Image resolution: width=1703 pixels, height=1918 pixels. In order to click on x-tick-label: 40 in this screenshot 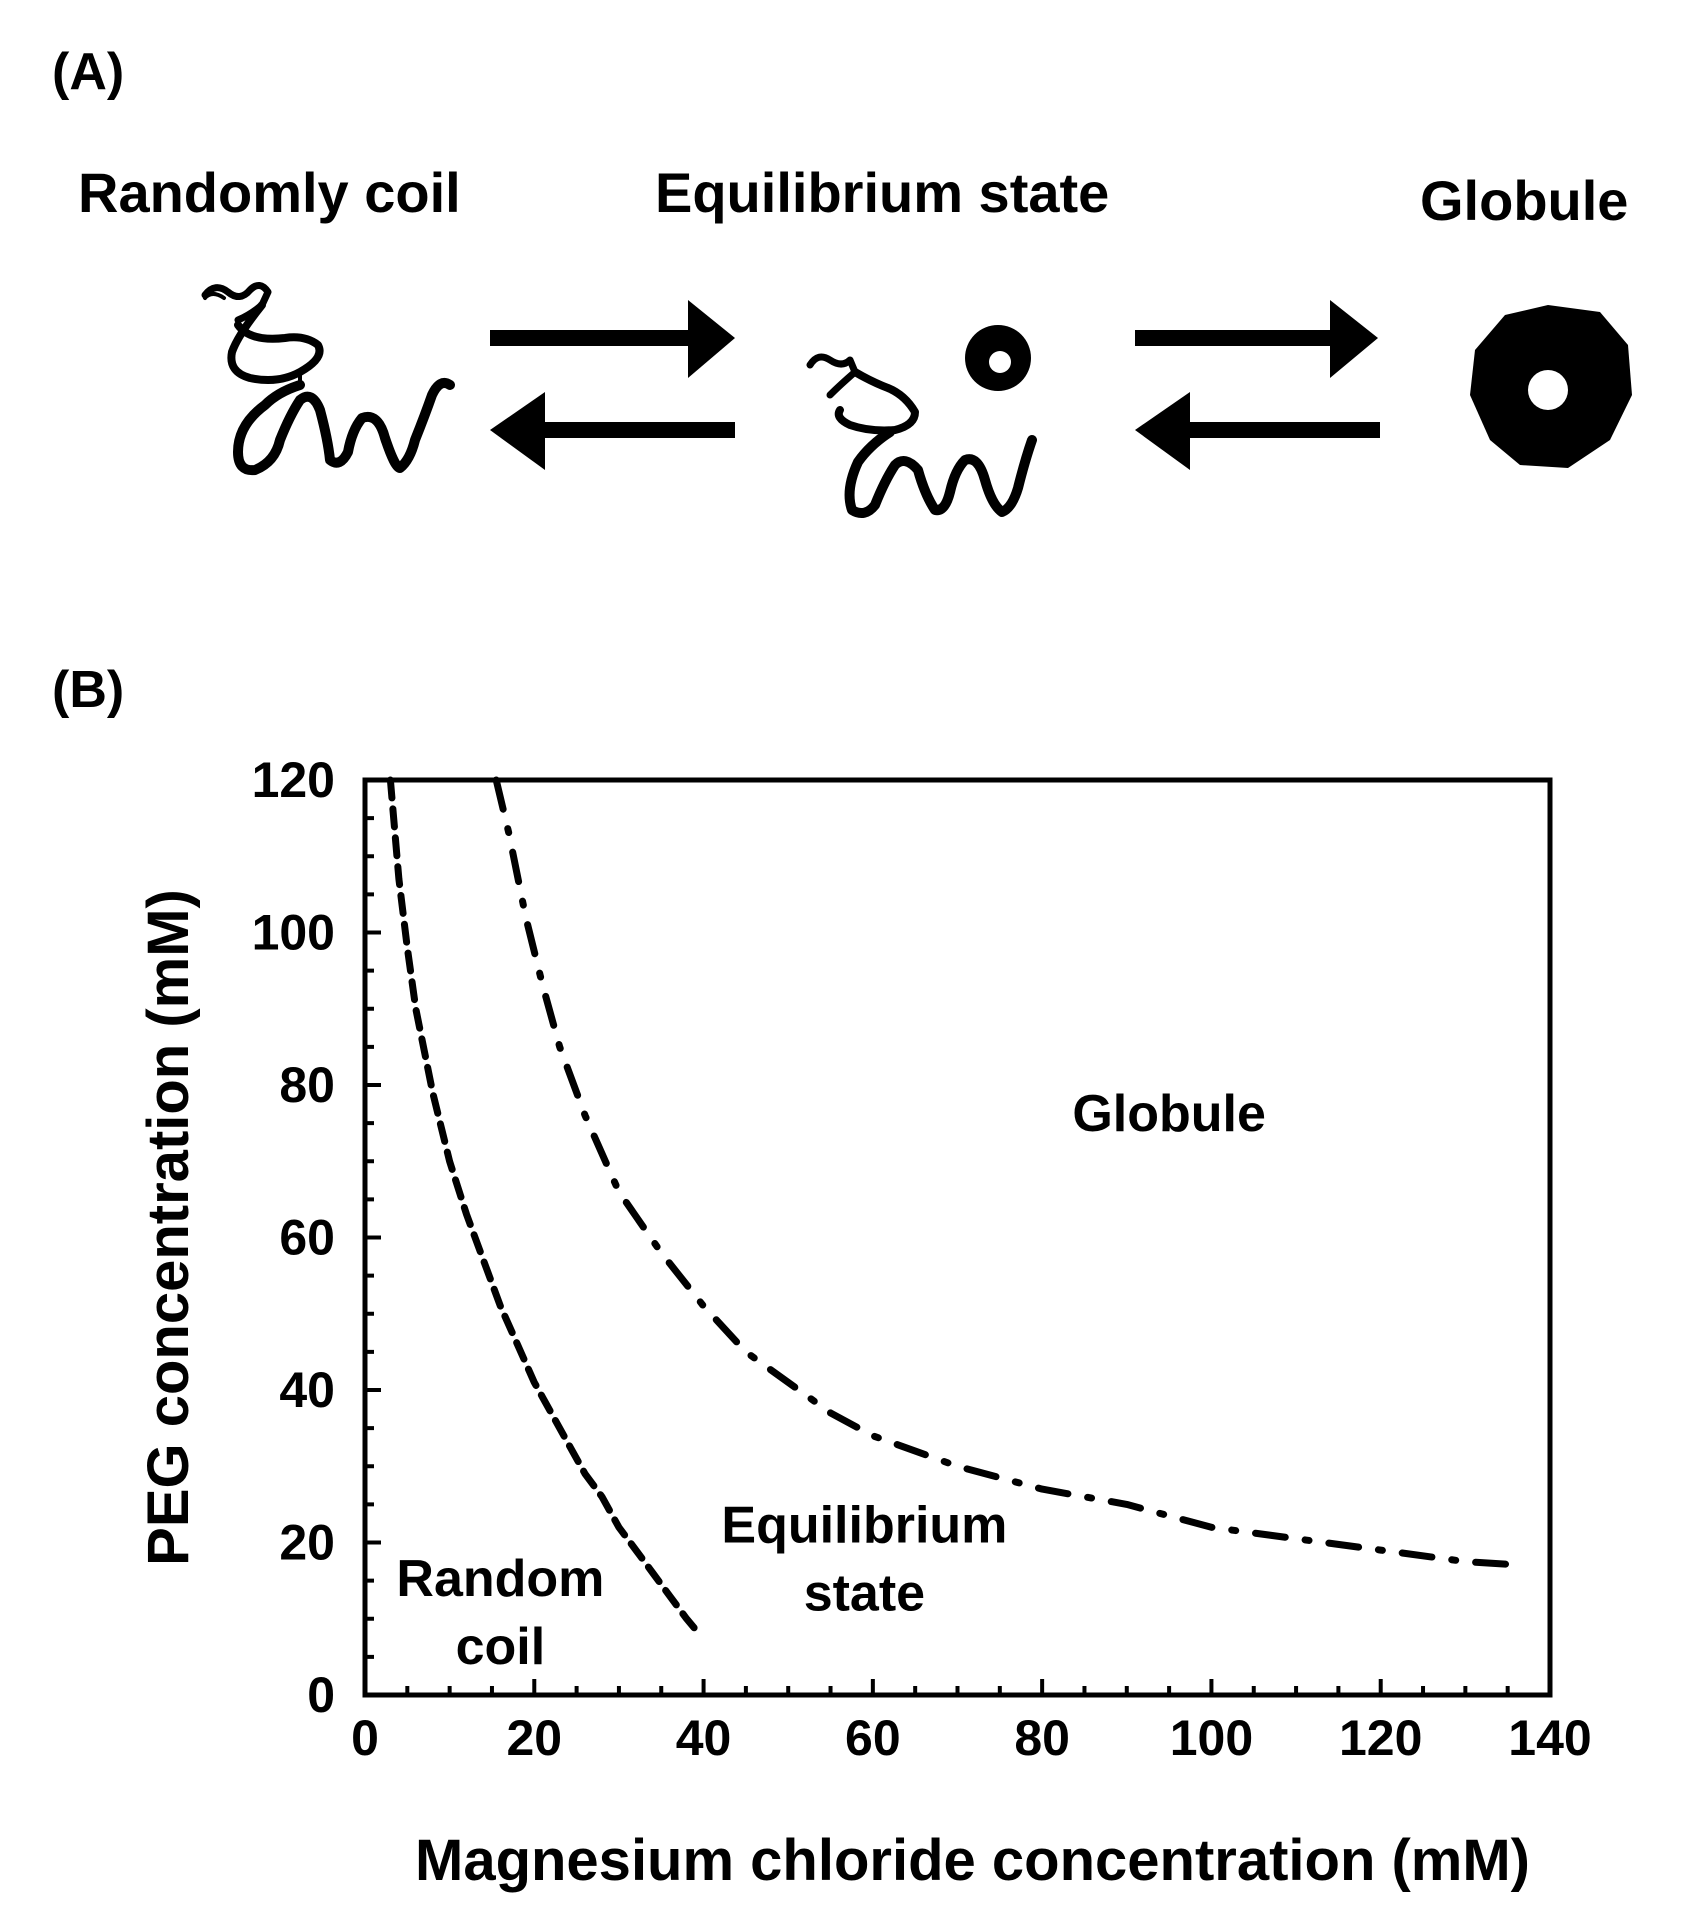, I will do `click(704, 1738)`.